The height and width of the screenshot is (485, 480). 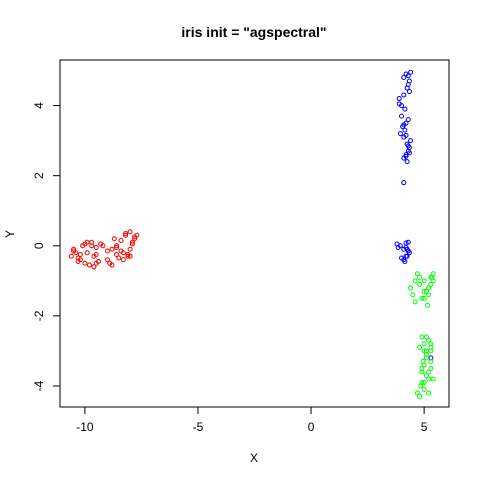 What do you see at coordinates (424, 427) in the screenshot?
I see `x-tick-label: 5` at bounding box center [424, 427].